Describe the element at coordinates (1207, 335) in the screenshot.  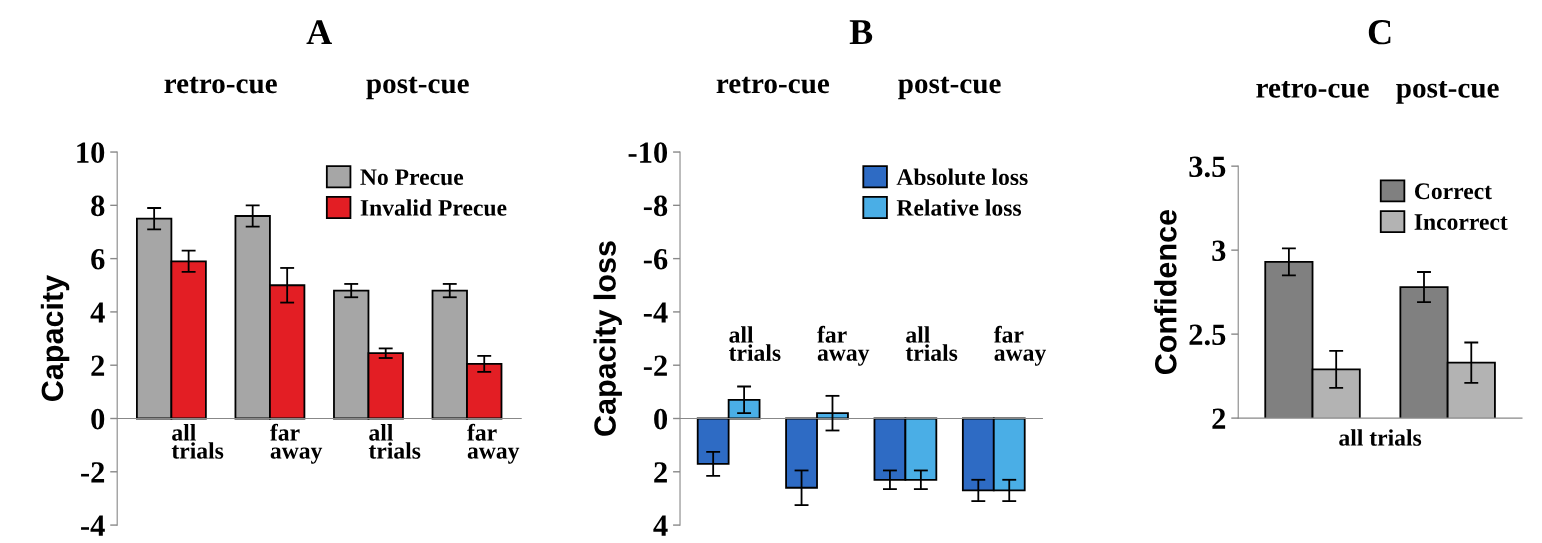
I see `y-tick-label: 2.5` at that location.